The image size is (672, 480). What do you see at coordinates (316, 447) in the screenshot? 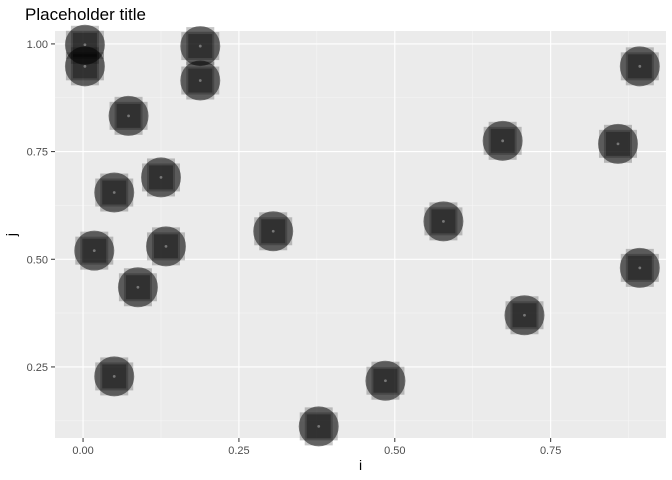
I see `x-axis: 0.00 0.25 0.50 0.75` at bounding box center [316, 447].